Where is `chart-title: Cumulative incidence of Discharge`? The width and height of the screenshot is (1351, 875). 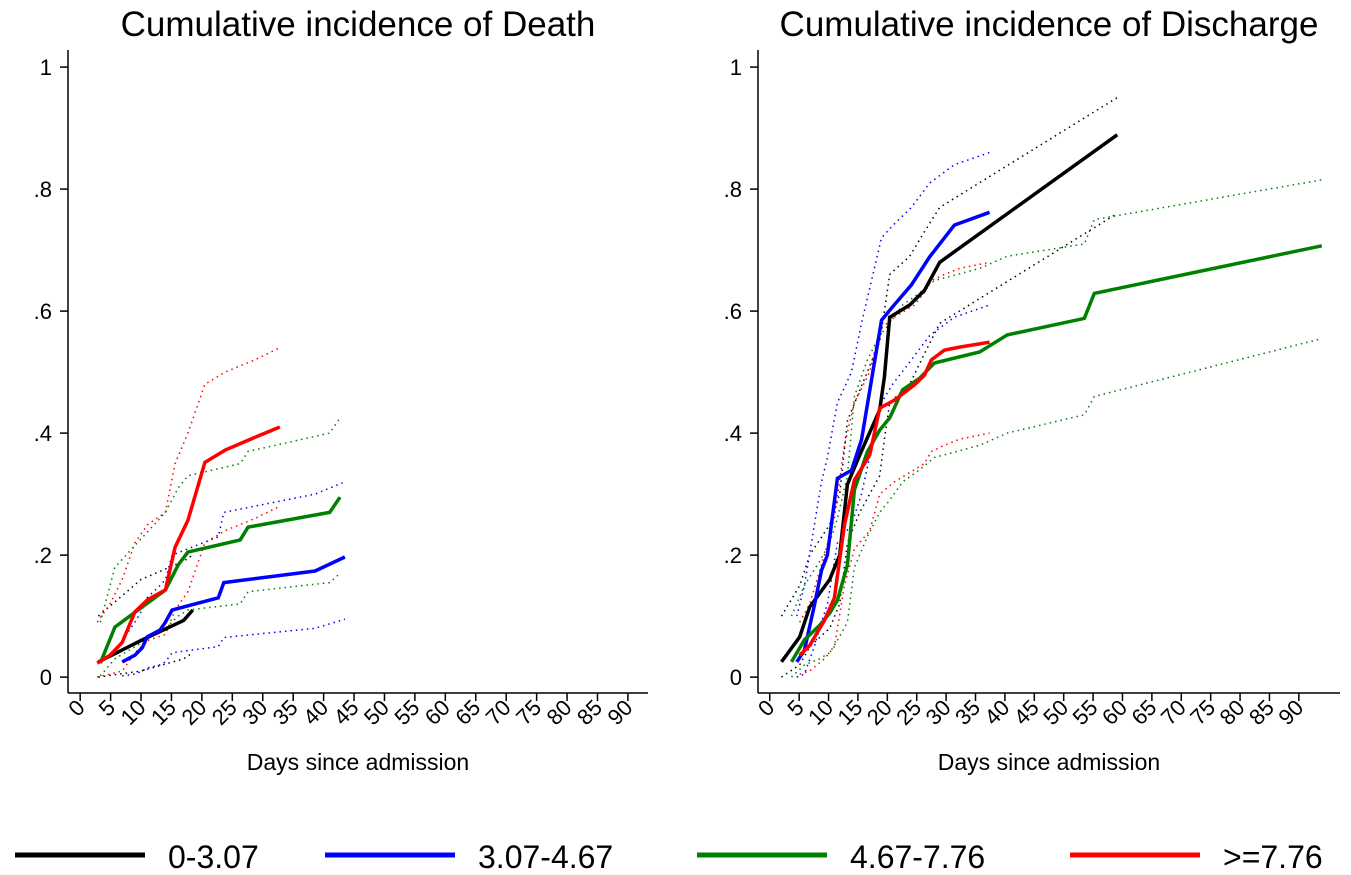 chart-title: Cumulative incidence of Discharge is located at coordinates (1049, 24).